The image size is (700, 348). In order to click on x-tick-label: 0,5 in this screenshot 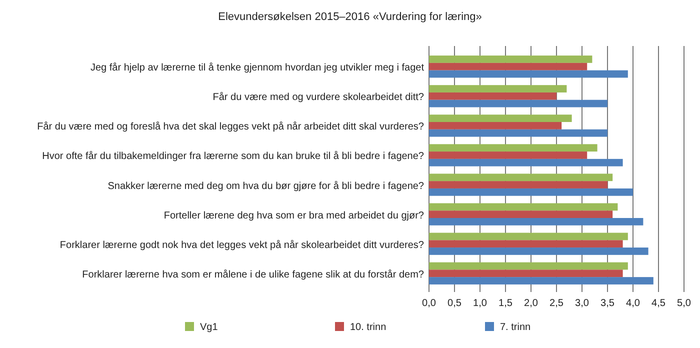, I will do `click(455, 303)`.